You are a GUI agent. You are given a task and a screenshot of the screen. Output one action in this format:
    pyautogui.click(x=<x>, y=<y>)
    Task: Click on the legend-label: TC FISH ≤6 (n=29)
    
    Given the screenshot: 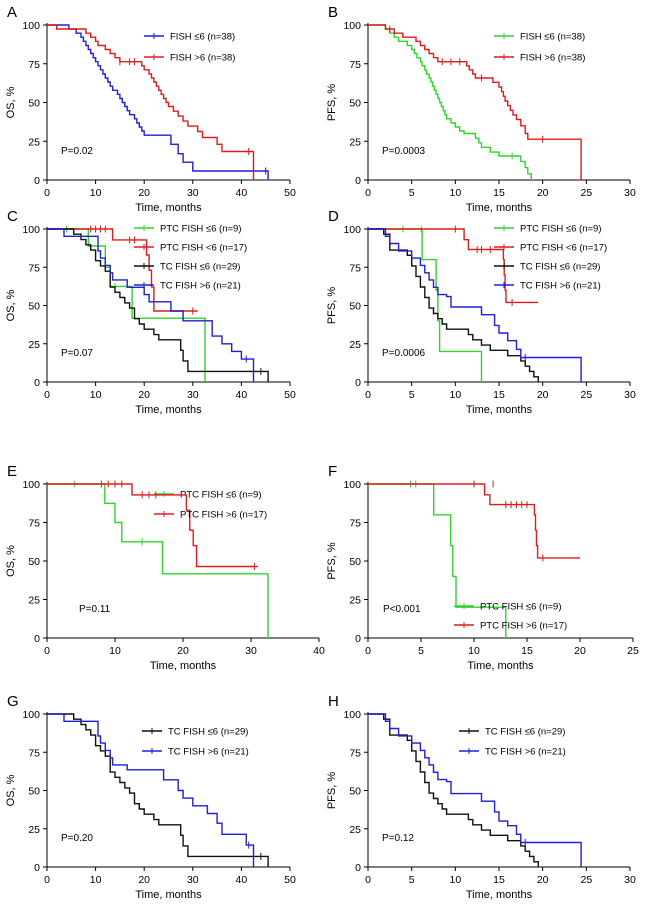 What is the action you would take?
    pyautogui.click(x=560, y=267)
    